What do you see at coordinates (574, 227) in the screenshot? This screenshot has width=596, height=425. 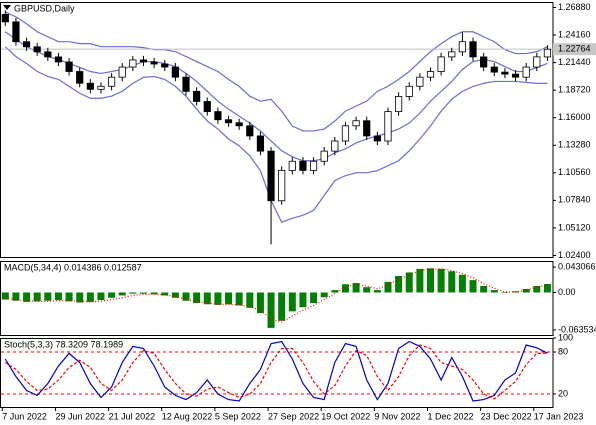 I see `y-tick-label: 1.05120` at bounding box center [574, 227].